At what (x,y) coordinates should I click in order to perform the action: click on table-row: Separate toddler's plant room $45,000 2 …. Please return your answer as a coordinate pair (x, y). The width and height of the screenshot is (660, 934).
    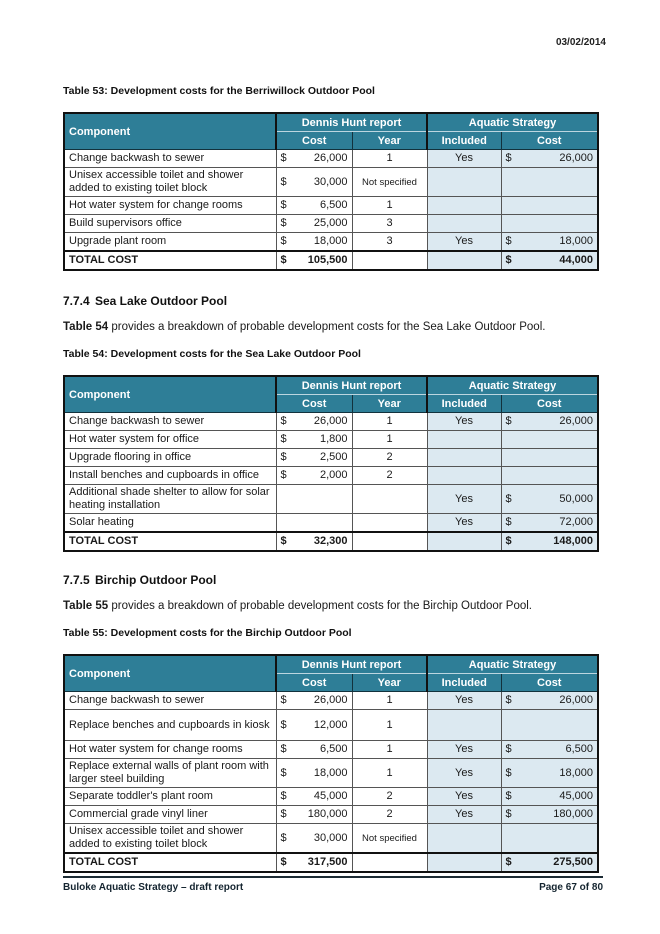
    Looking at the image, I should click on (331, 796).